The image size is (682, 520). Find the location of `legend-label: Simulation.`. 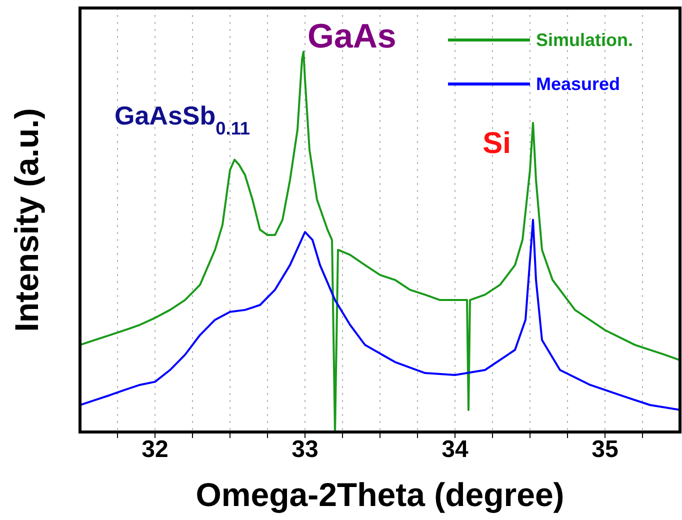

legend-label: Simulation. is located at coordinates (585, 40).